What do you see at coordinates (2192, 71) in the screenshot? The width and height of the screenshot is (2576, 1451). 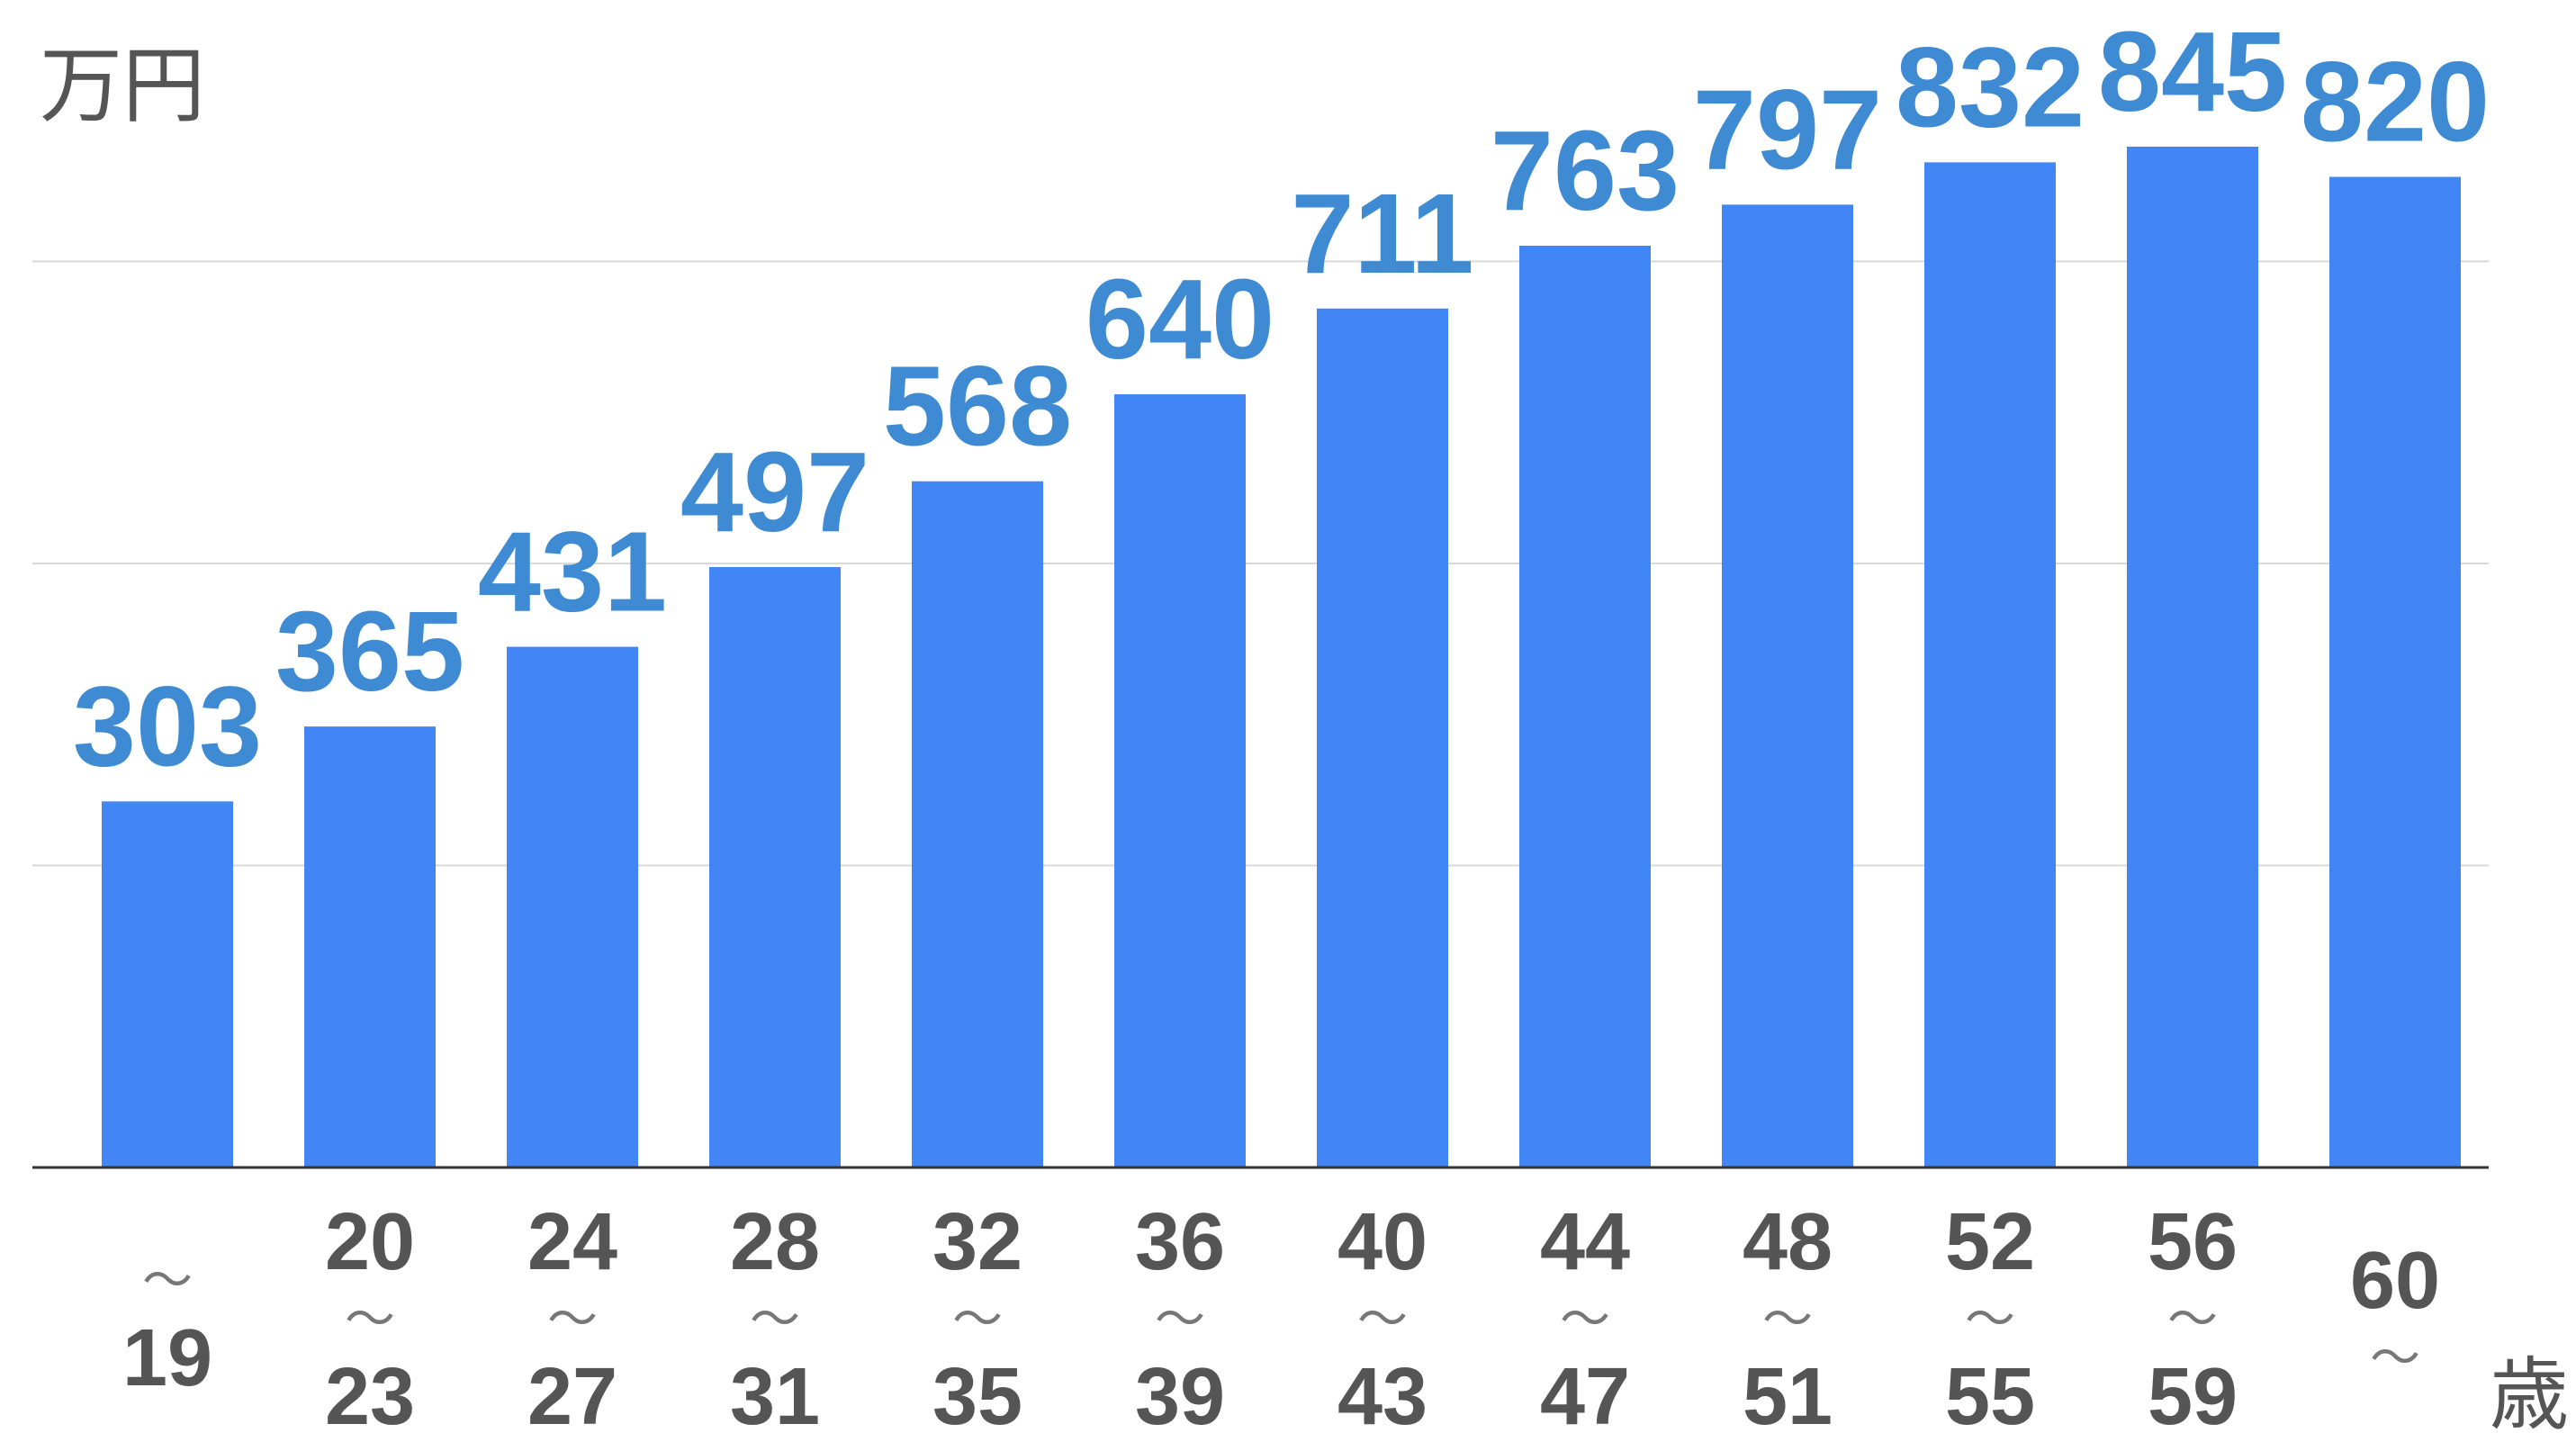 I see `data-label: 845` at bounding box center [2192, 71].